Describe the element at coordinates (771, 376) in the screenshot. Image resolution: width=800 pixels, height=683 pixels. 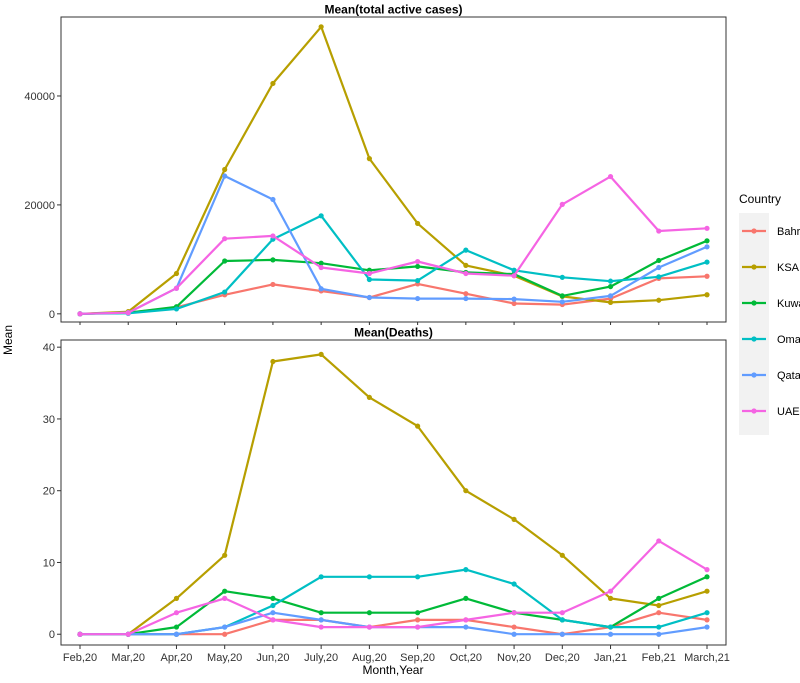
I see `legend-entry-qatar: Qatar` at that location.